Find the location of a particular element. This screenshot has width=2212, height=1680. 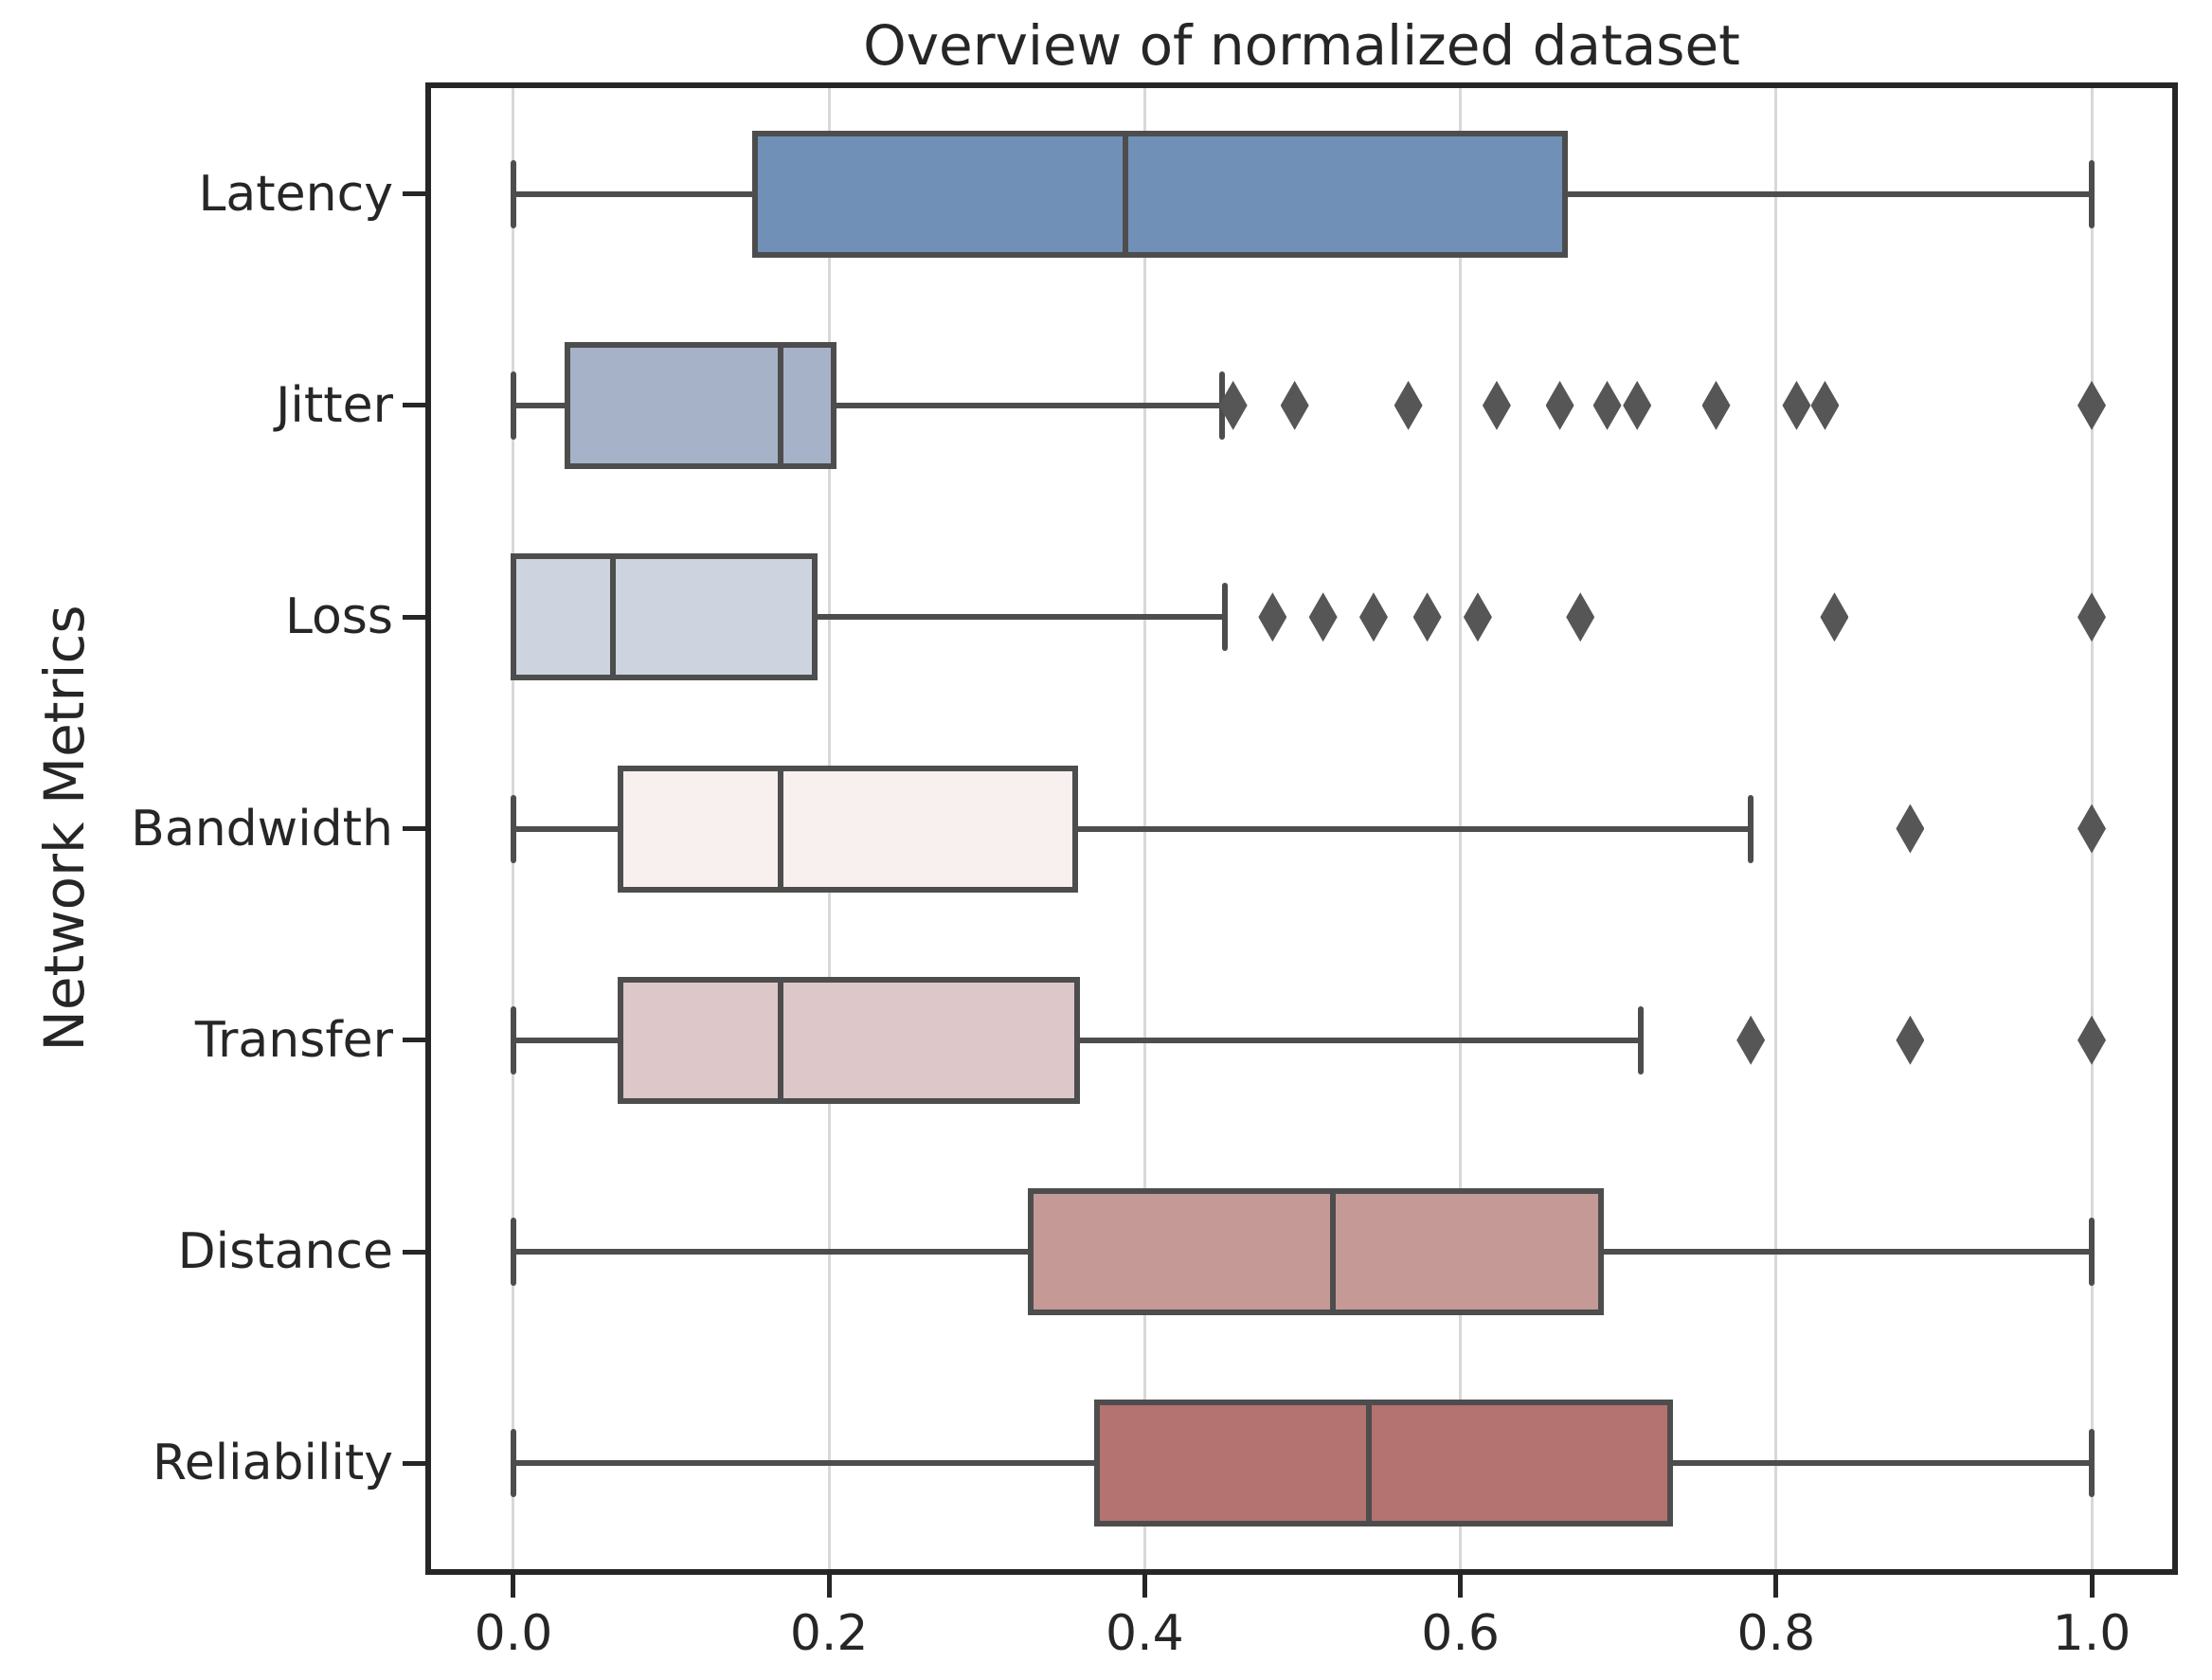

box-latency is located at coordinates (1159, 194).